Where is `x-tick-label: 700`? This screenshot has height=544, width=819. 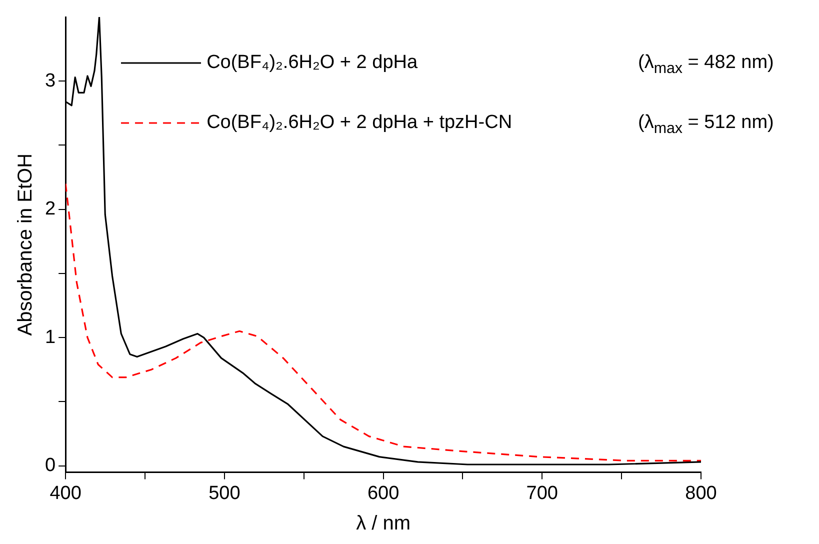 x-tick-label: 700 is located at coordinates (542, 493).